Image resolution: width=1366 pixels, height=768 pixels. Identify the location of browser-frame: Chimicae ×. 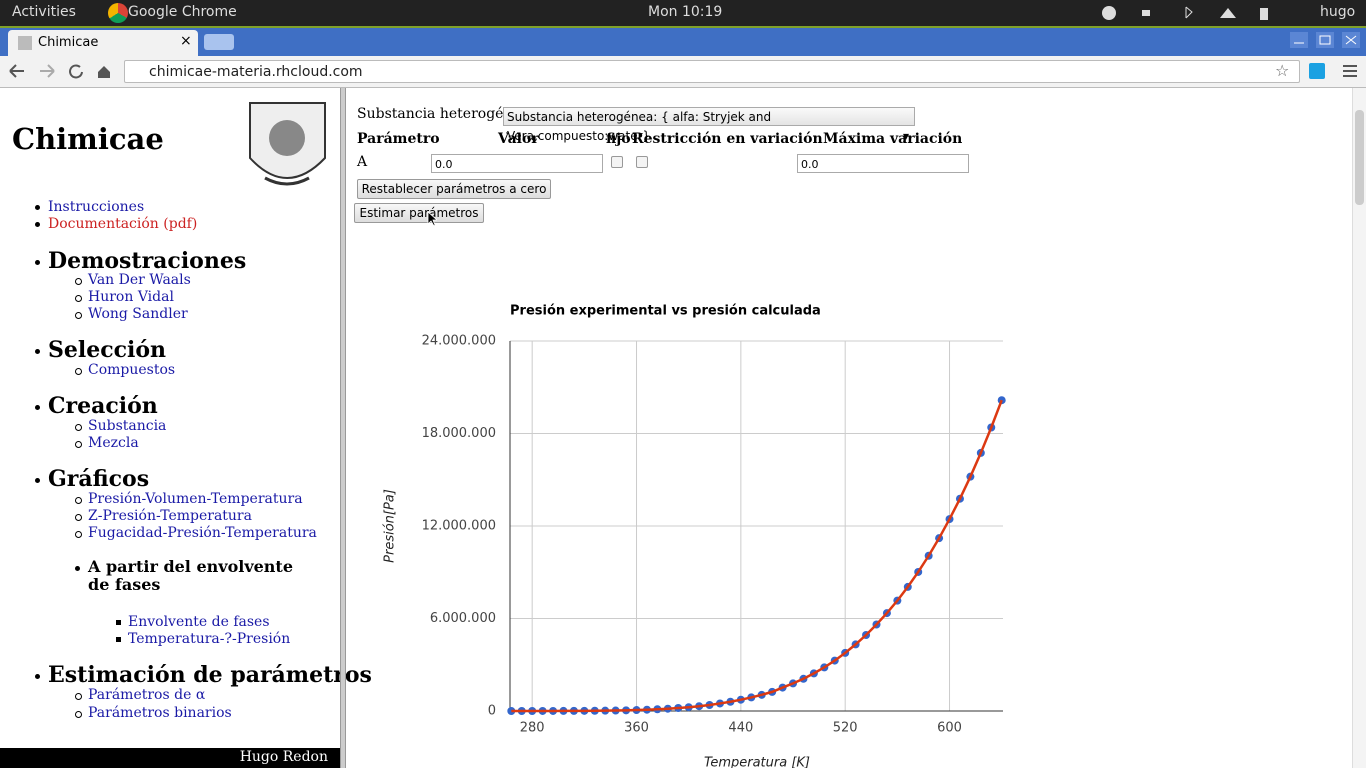
(683, 41).